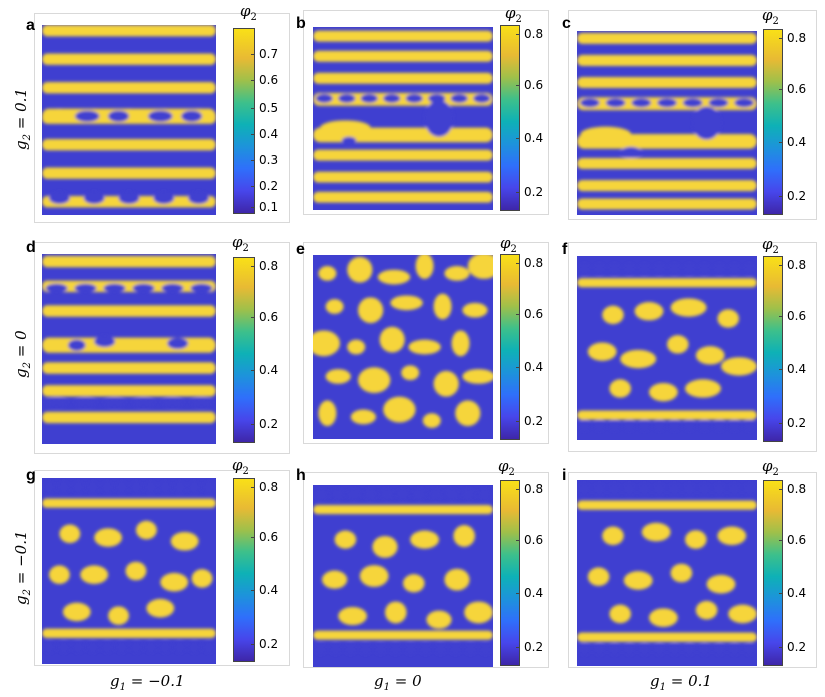 This screenshot has width=825, height=697. I want to click on col-label-3: g1 = 0.1, so click(681, 682).